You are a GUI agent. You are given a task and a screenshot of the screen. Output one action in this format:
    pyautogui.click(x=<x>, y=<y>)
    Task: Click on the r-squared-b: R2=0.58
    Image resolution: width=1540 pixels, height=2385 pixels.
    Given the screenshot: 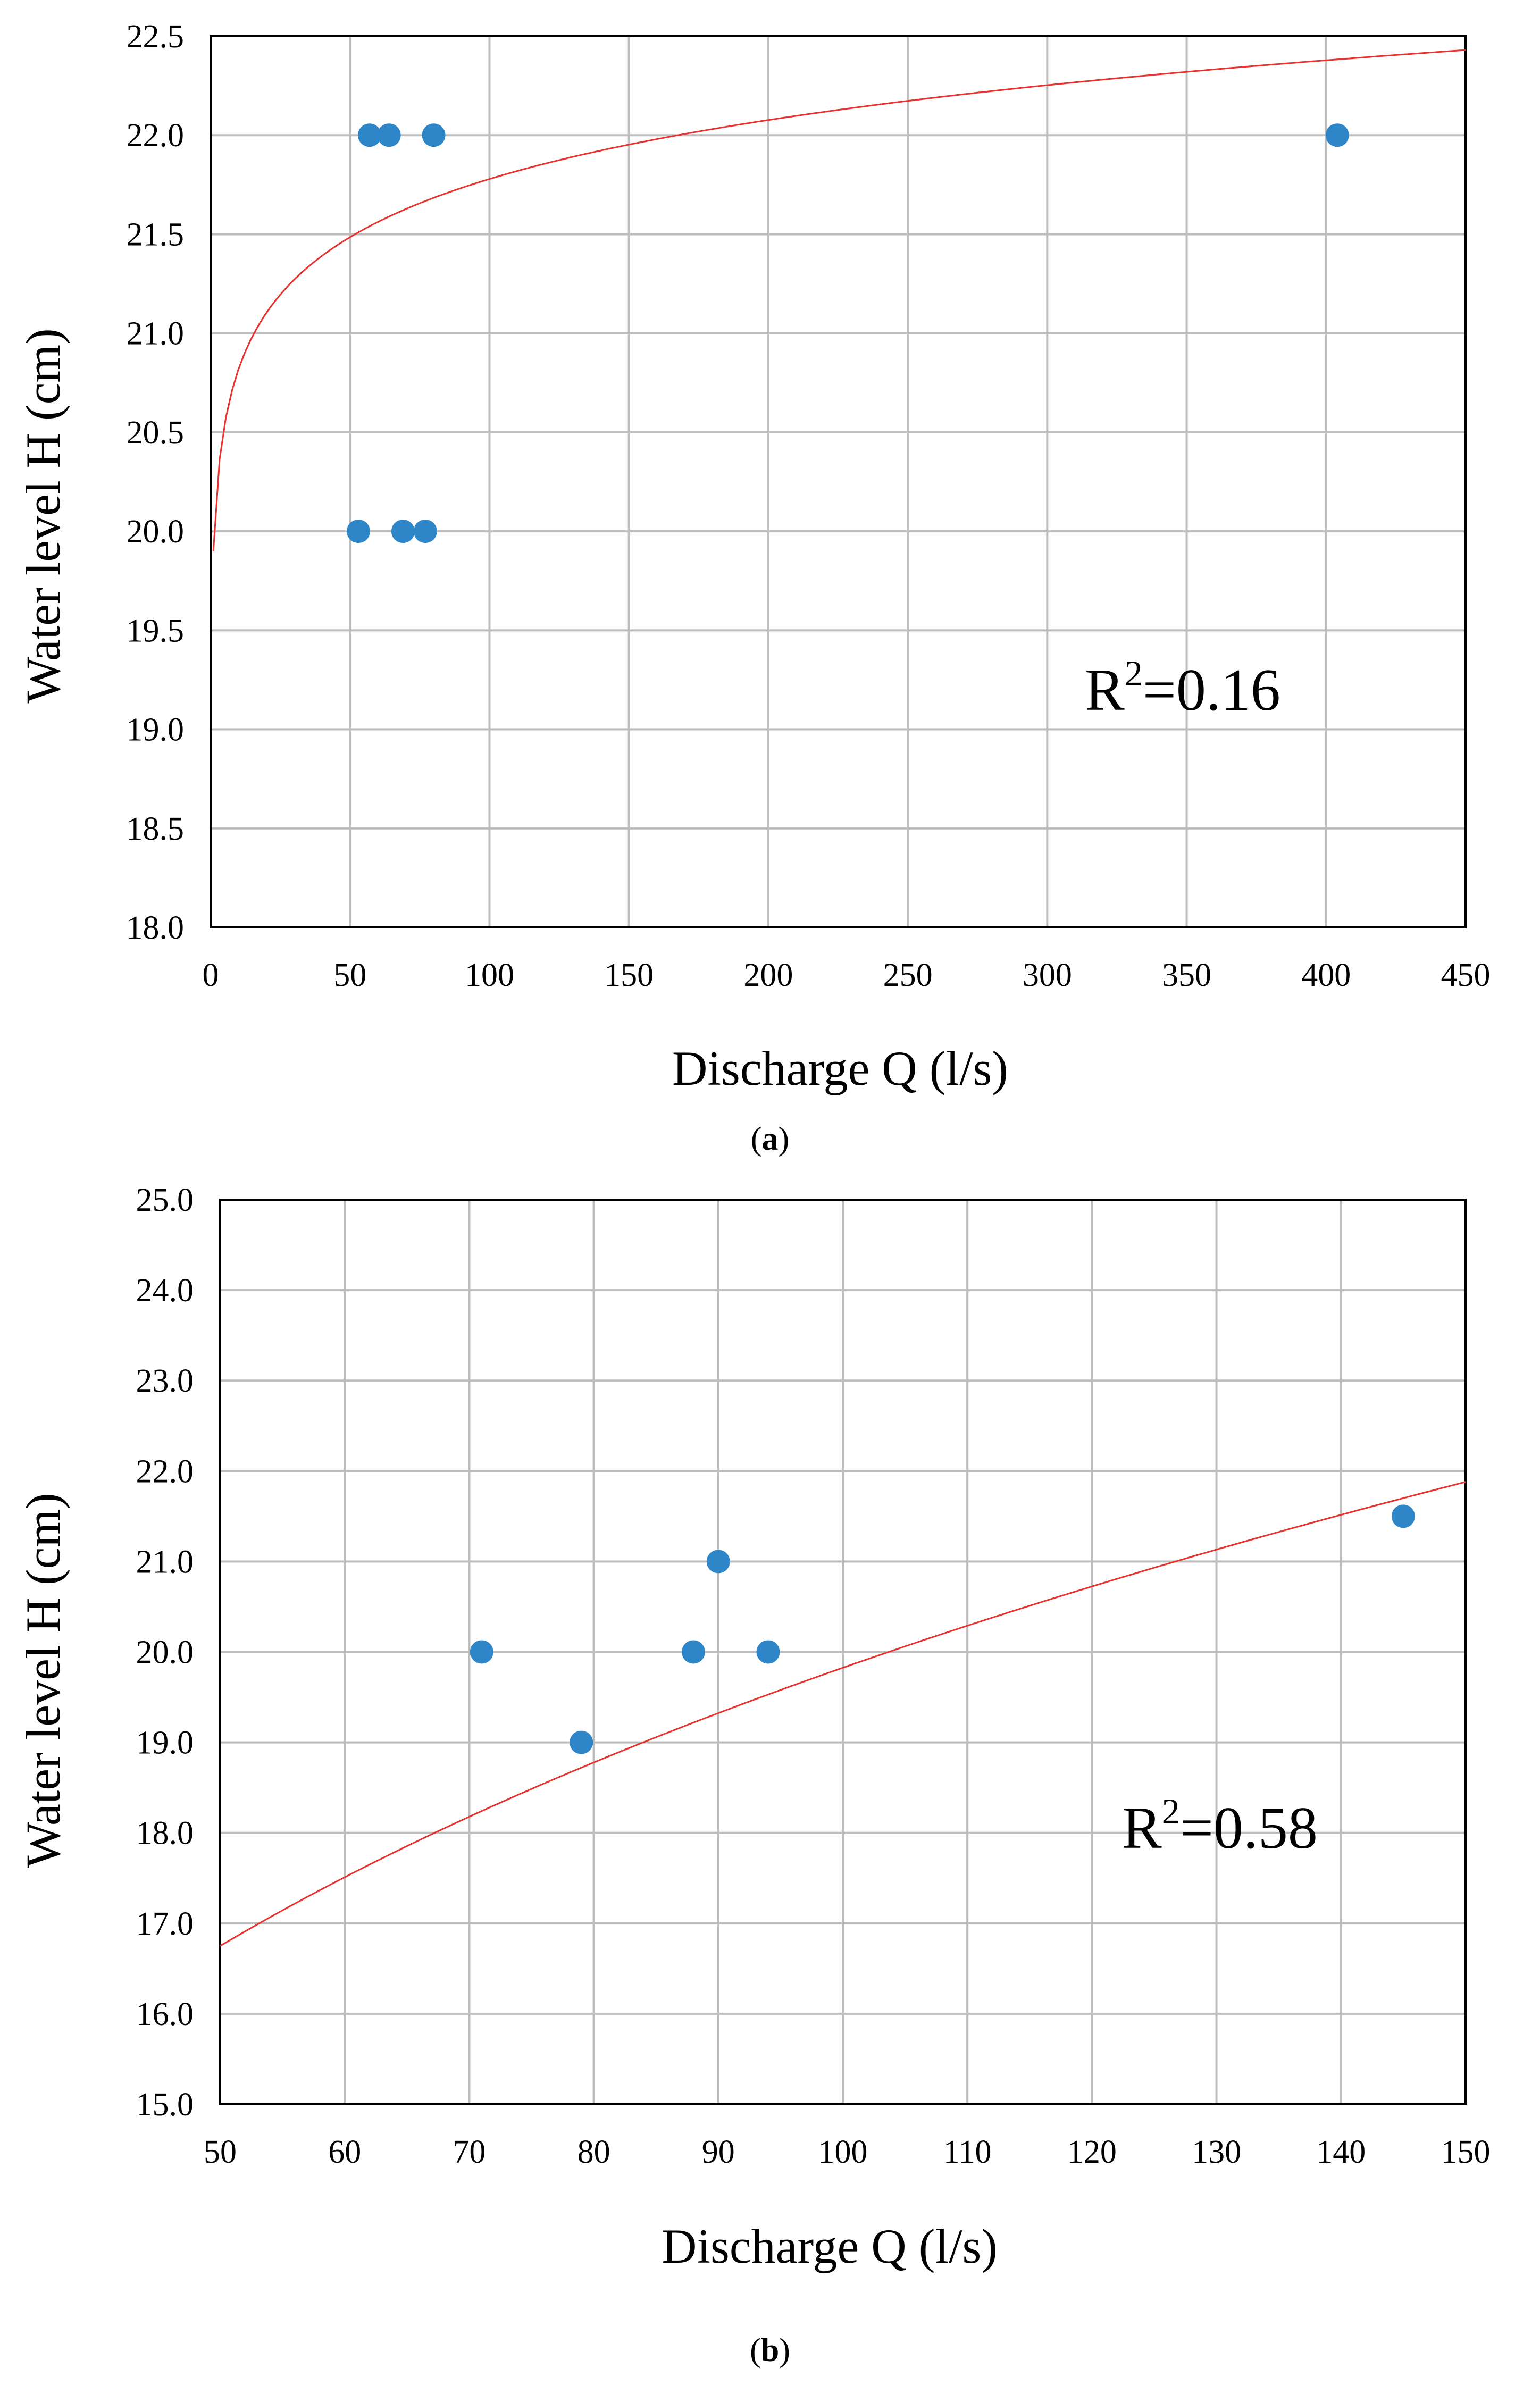 What is the action you would take?
    pyautogui.click(x=1220, y=1826)
    